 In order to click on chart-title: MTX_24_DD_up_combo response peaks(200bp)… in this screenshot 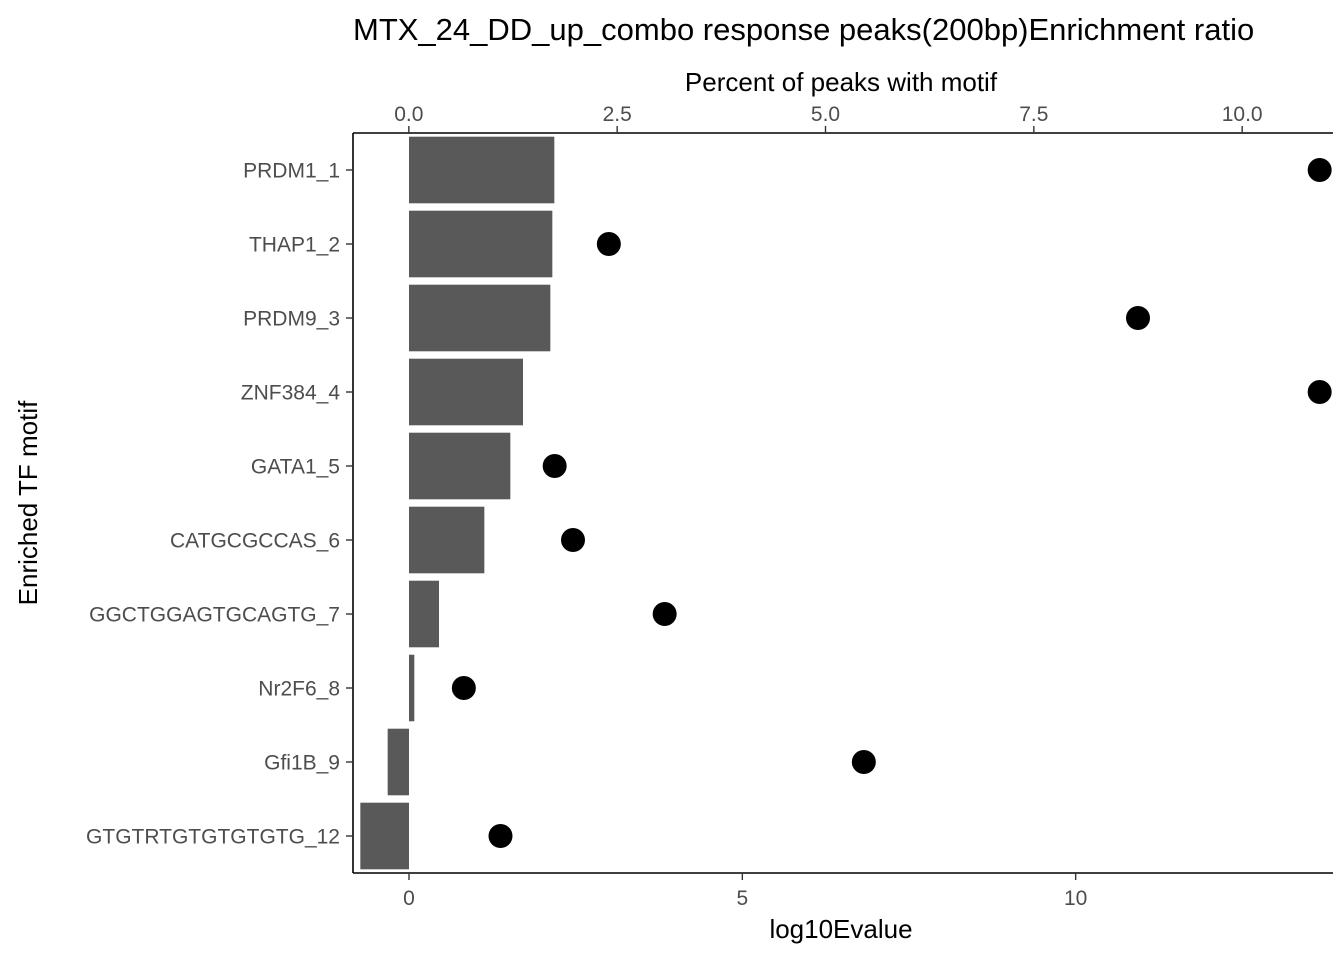, I will do `click(803, 29)`.